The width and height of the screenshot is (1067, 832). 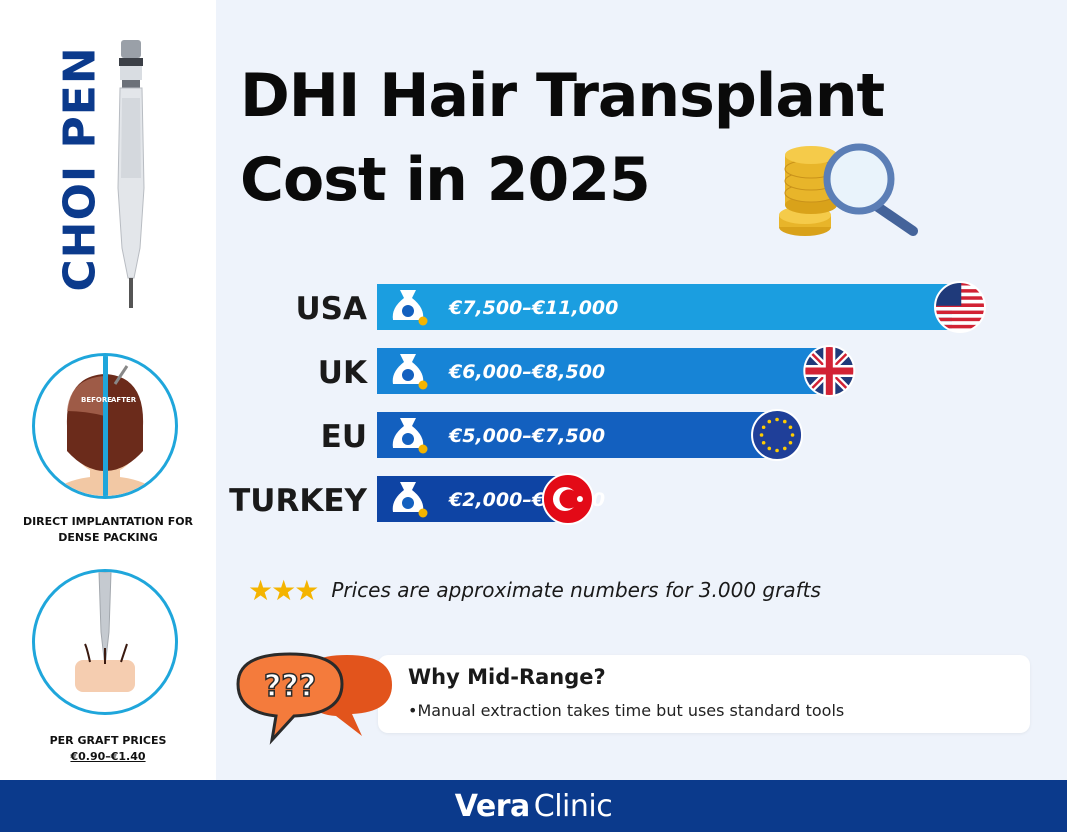 I want to click on why-title: Why Mid-Range?, so click(x=507, y=677).